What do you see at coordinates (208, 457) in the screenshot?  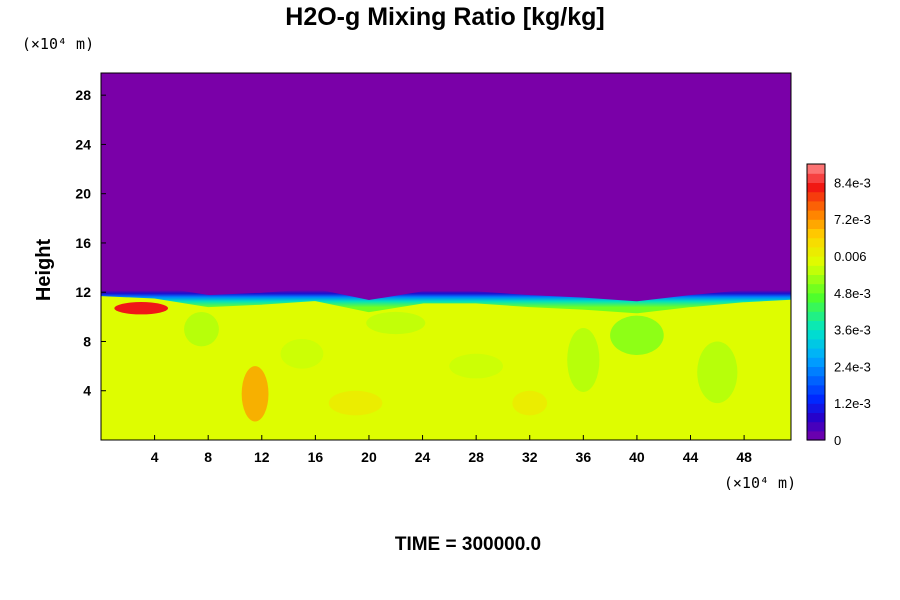 I see `x-tick-label: 8` at bounding box center [208, 457].